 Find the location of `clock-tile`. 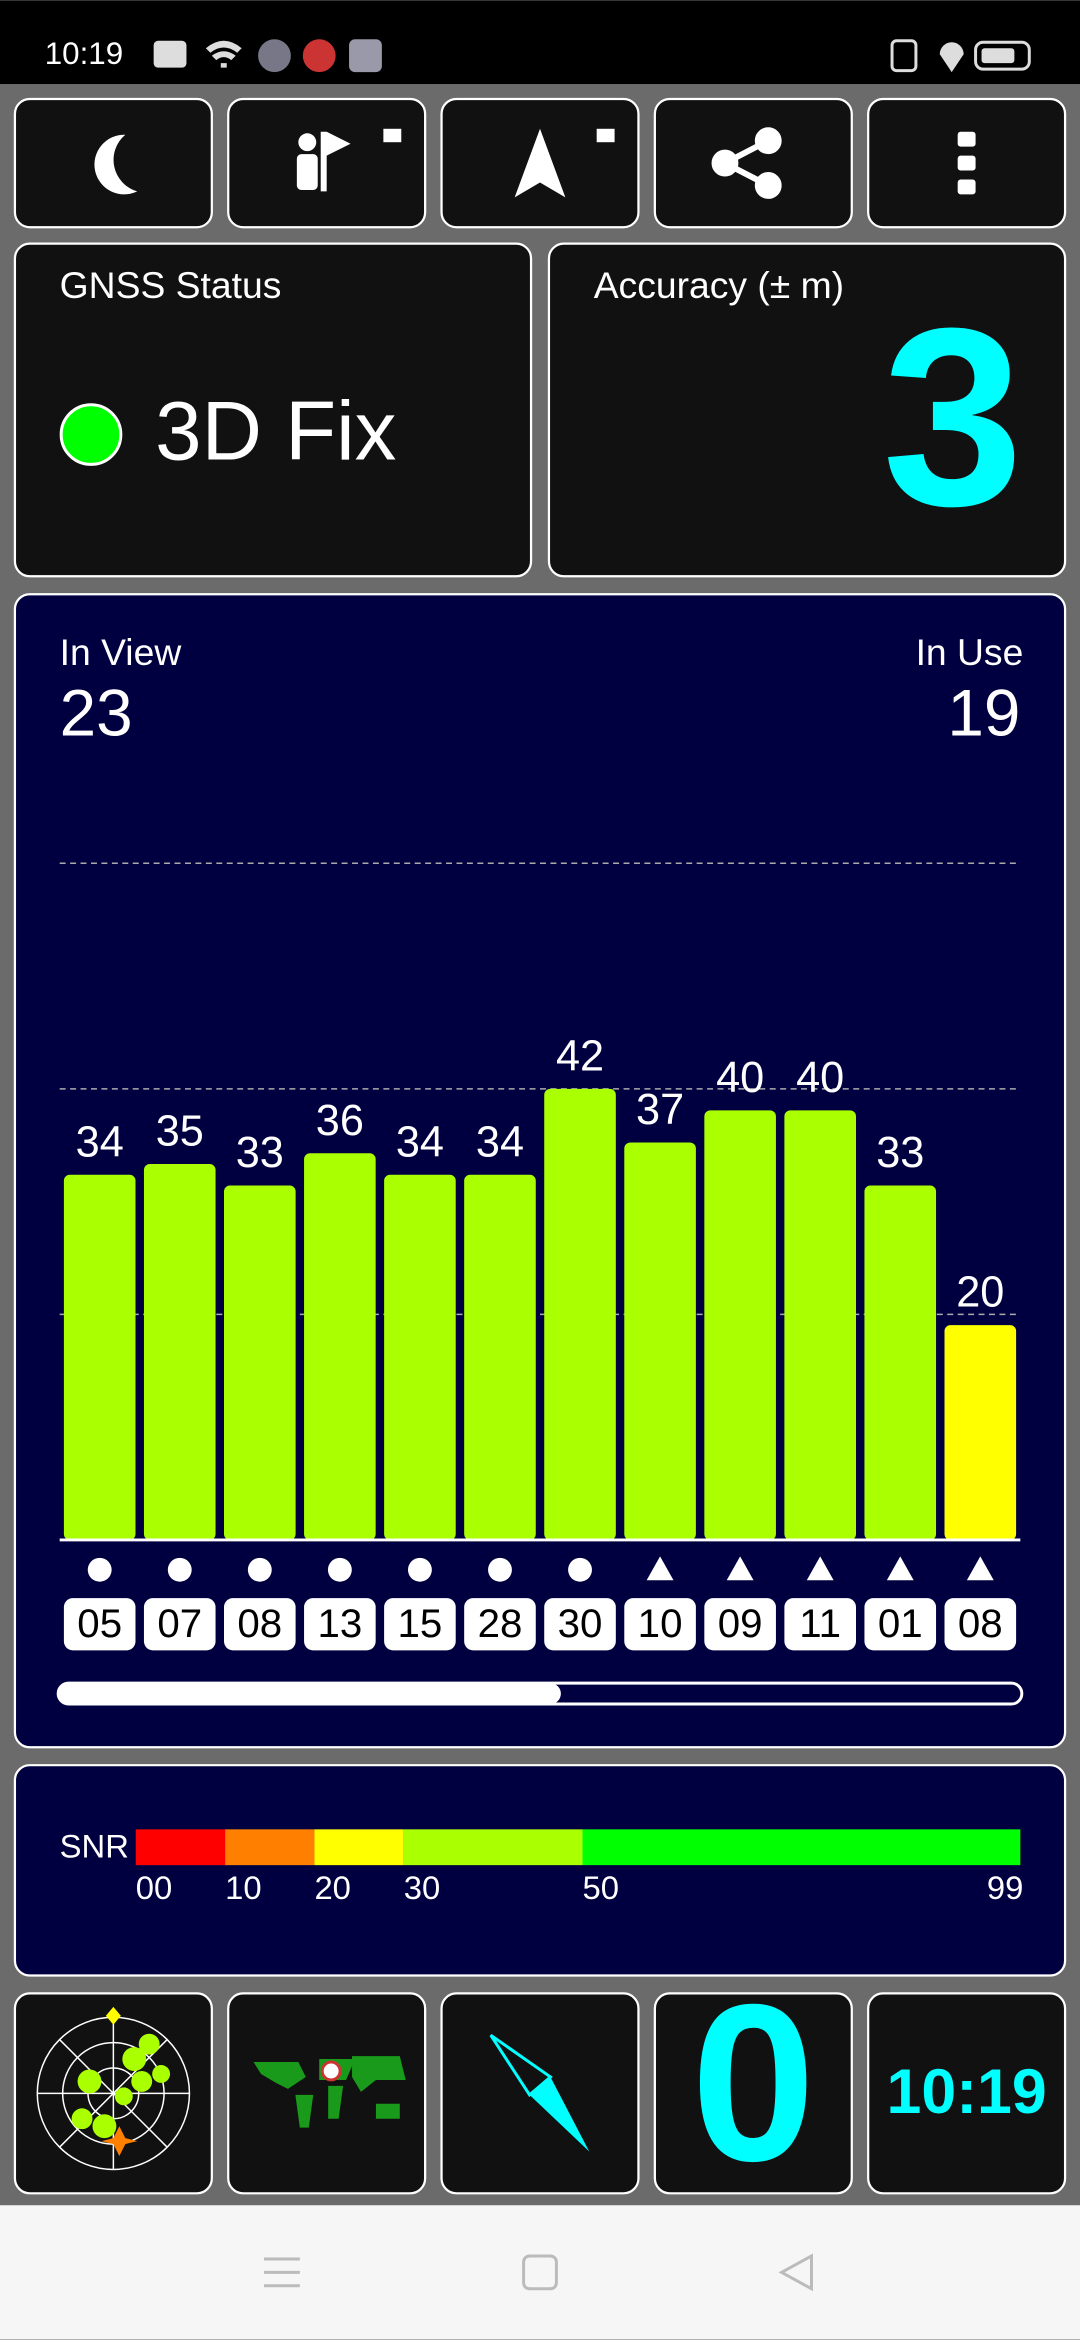

clock-tile is located at coordinates (967, 2093).